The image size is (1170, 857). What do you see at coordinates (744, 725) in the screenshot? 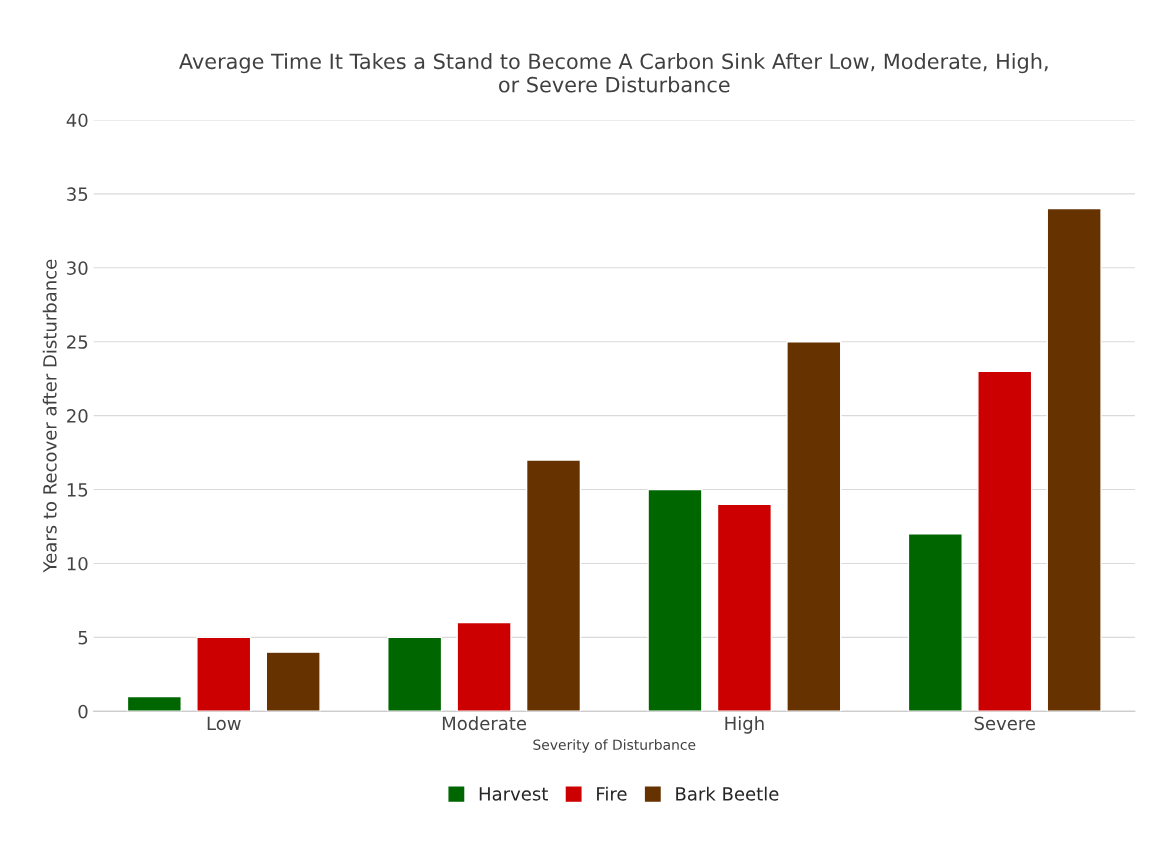
I see `x-tick-label: High` at bounding box center [744, 725].